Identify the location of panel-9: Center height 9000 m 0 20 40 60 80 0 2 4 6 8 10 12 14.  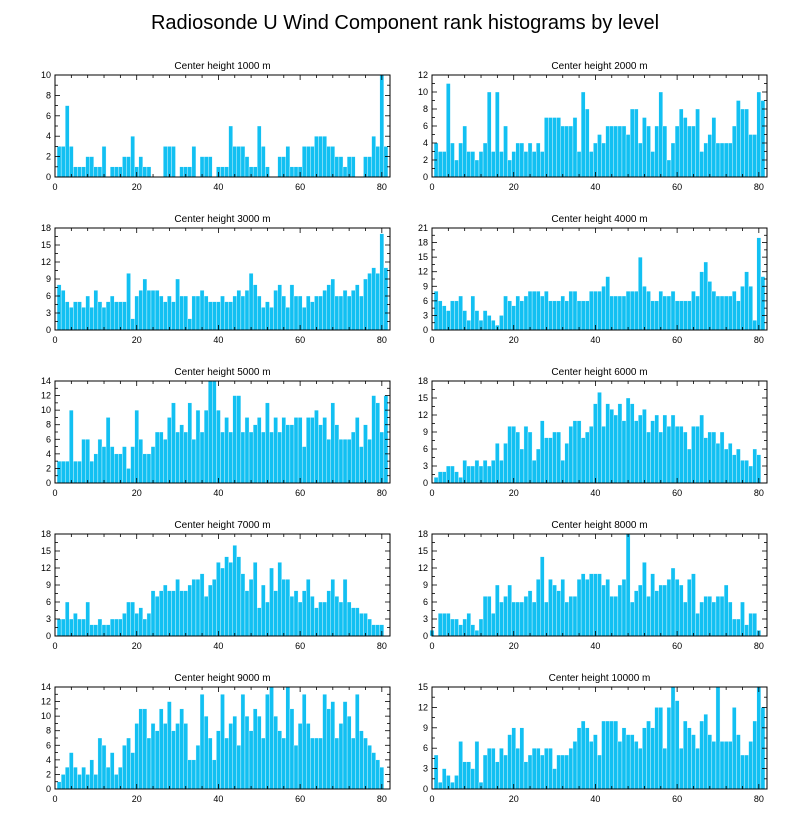
(216, 738).